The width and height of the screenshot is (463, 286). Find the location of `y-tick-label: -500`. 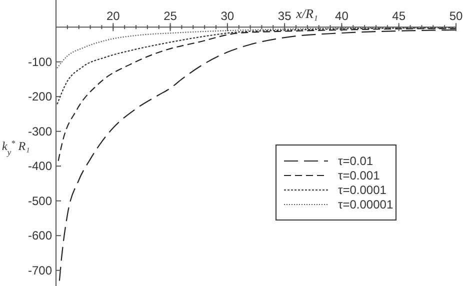

y-tick-label: -500 is located at coordinates (40, 201).